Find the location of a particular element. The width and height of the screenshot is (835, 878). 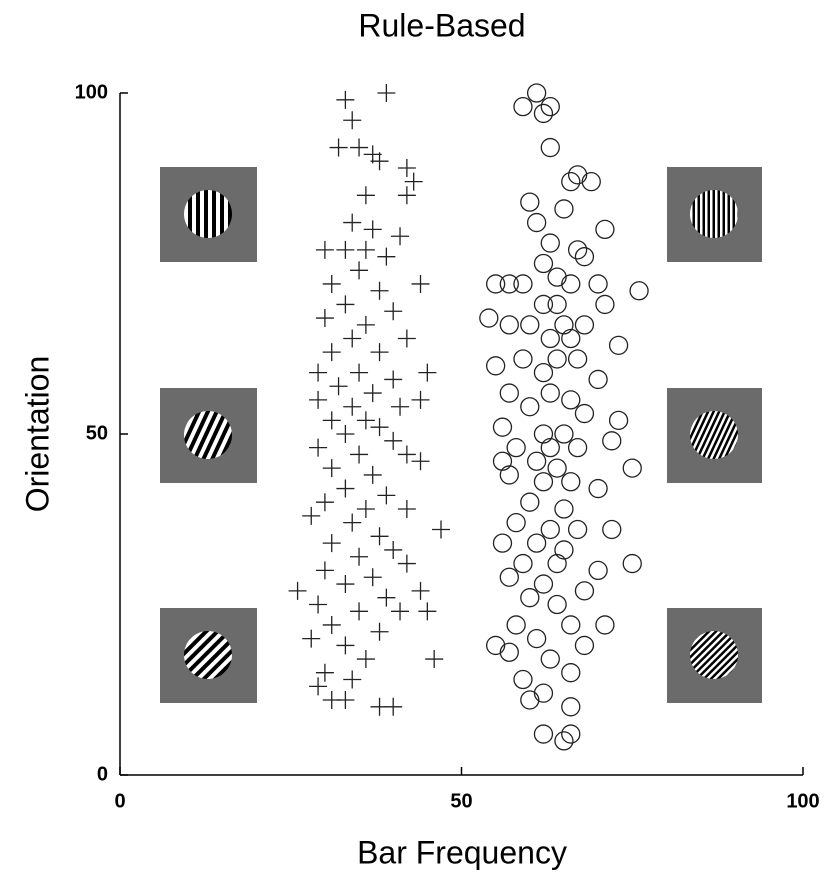

x-axis-label: Bar Frequency is located at coordinates (462, 852).